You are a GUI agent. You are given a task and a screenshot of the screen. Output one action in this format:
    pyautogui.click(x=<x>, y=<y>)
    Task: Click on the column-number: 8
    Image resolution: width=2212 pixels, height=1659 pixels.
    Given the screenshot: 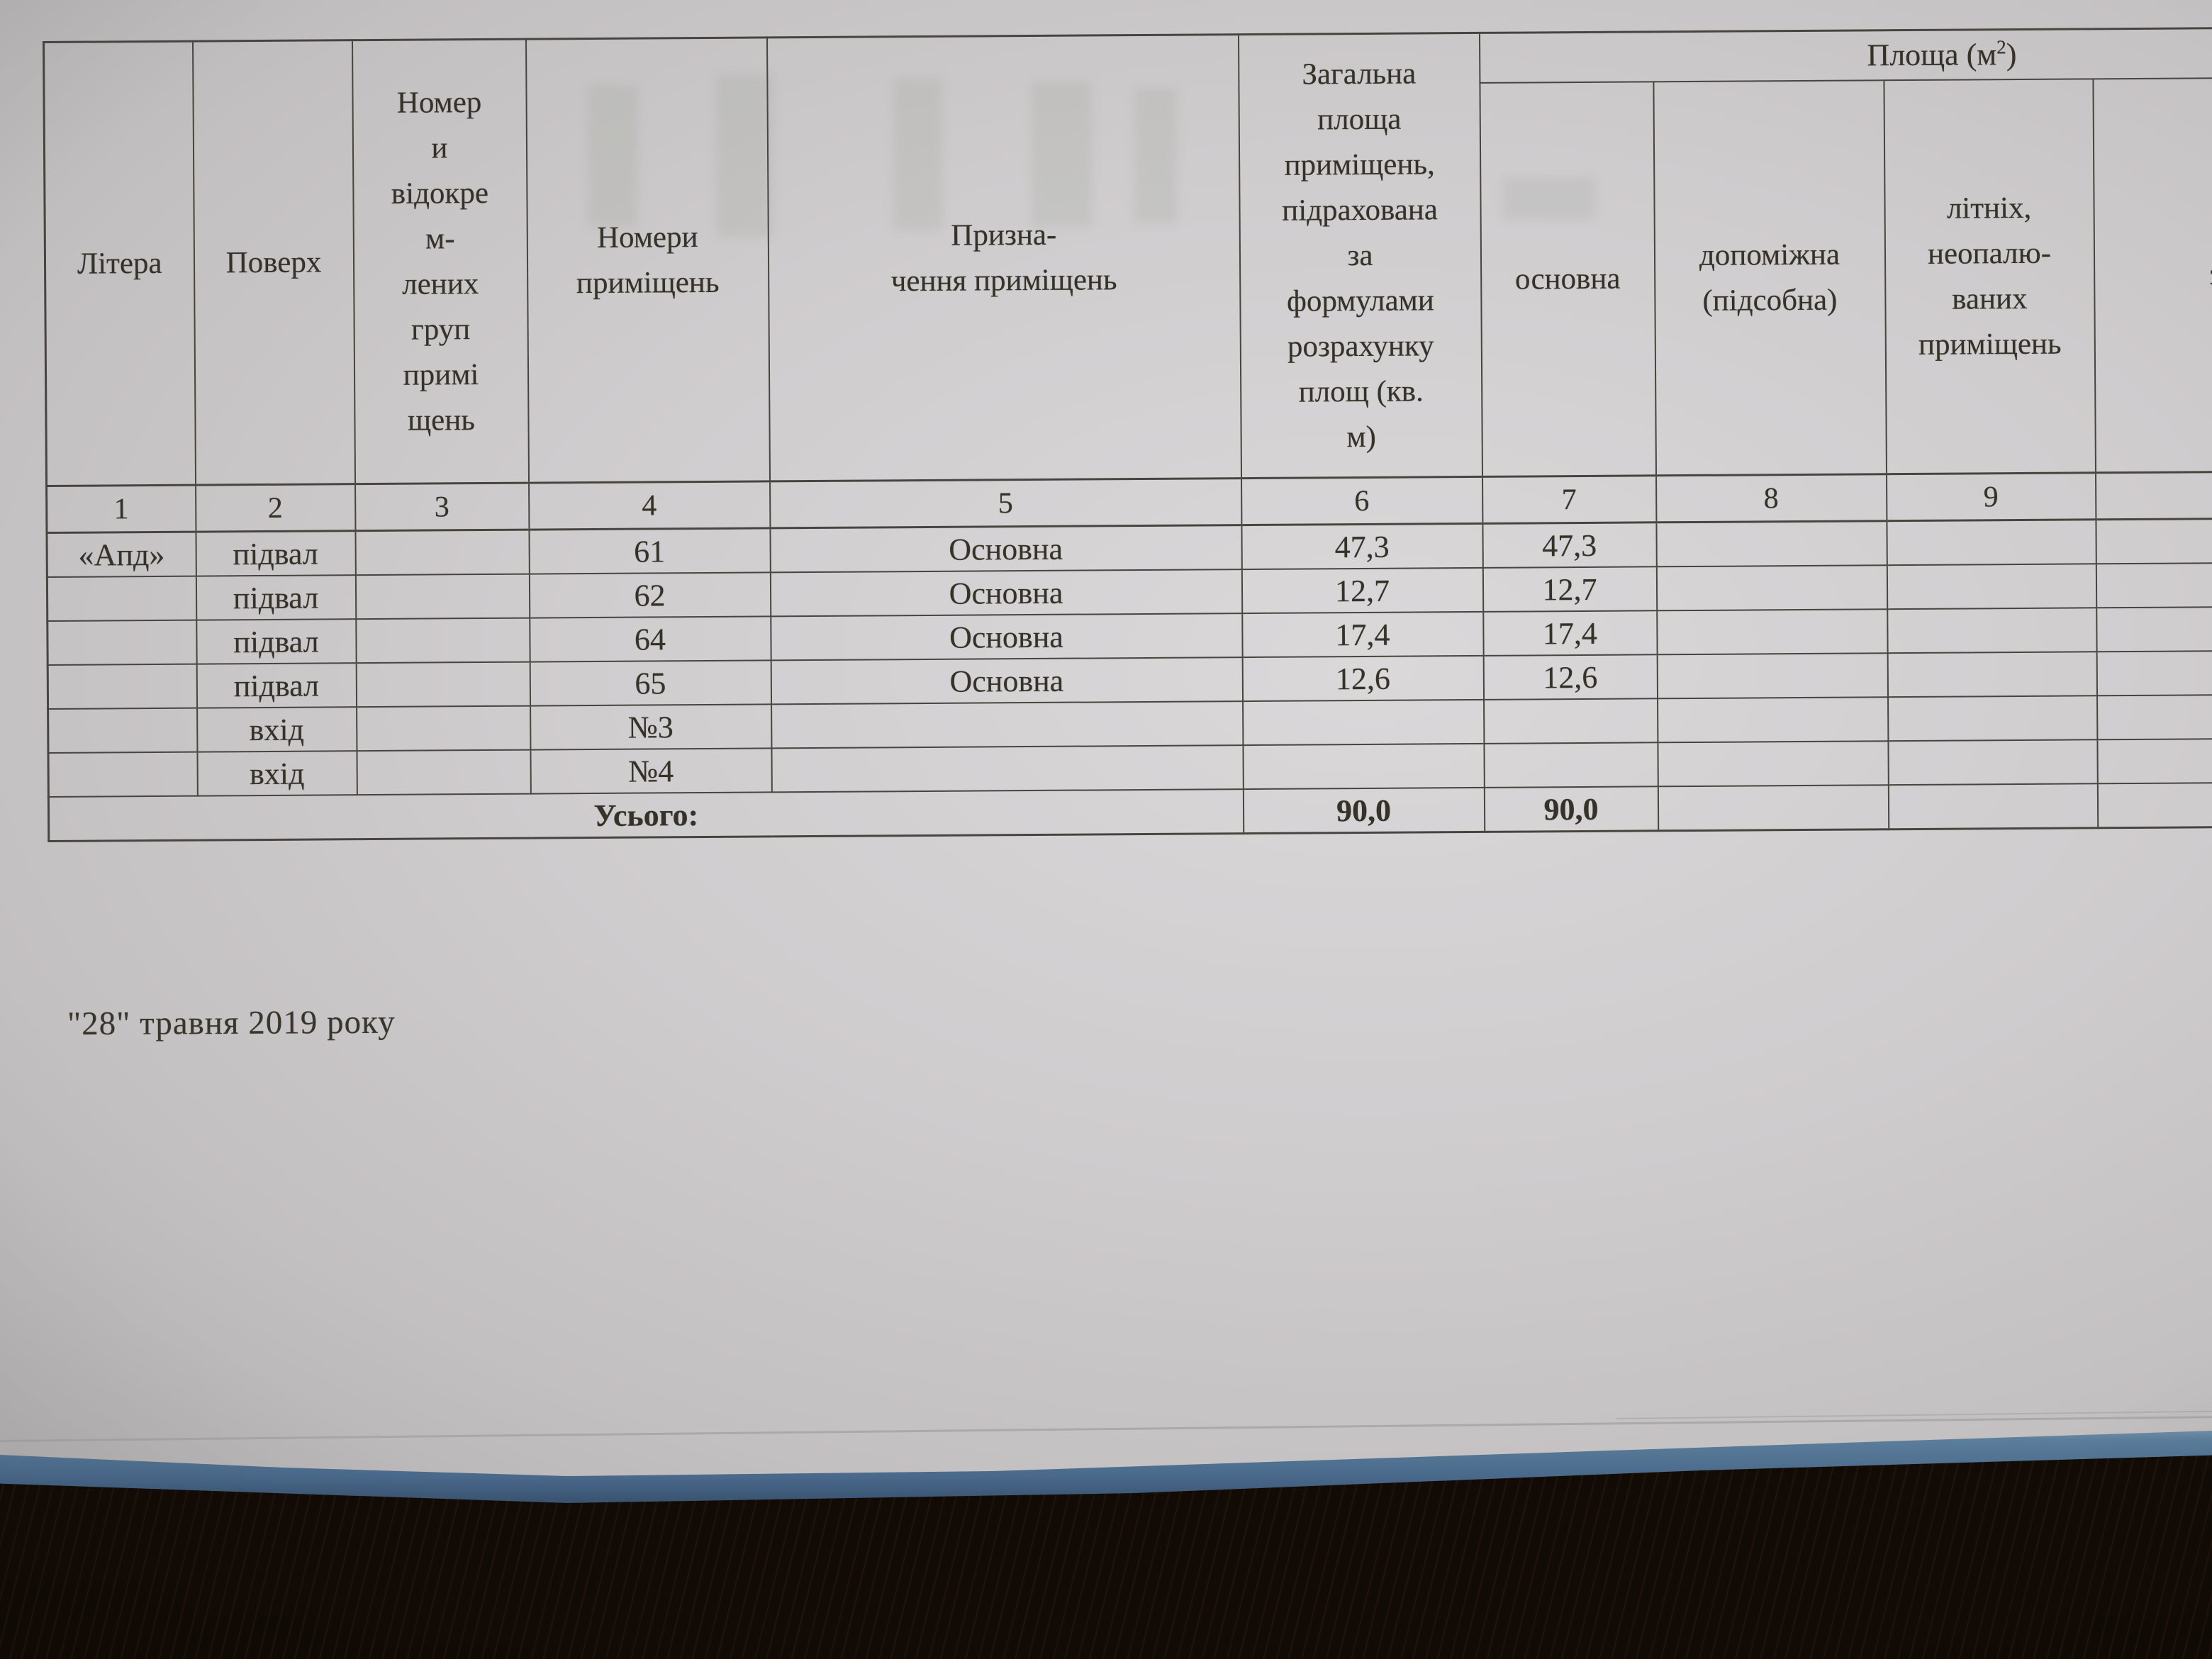 What is the action you would take?
    pyautogui.click(x=1771, y=498)
    